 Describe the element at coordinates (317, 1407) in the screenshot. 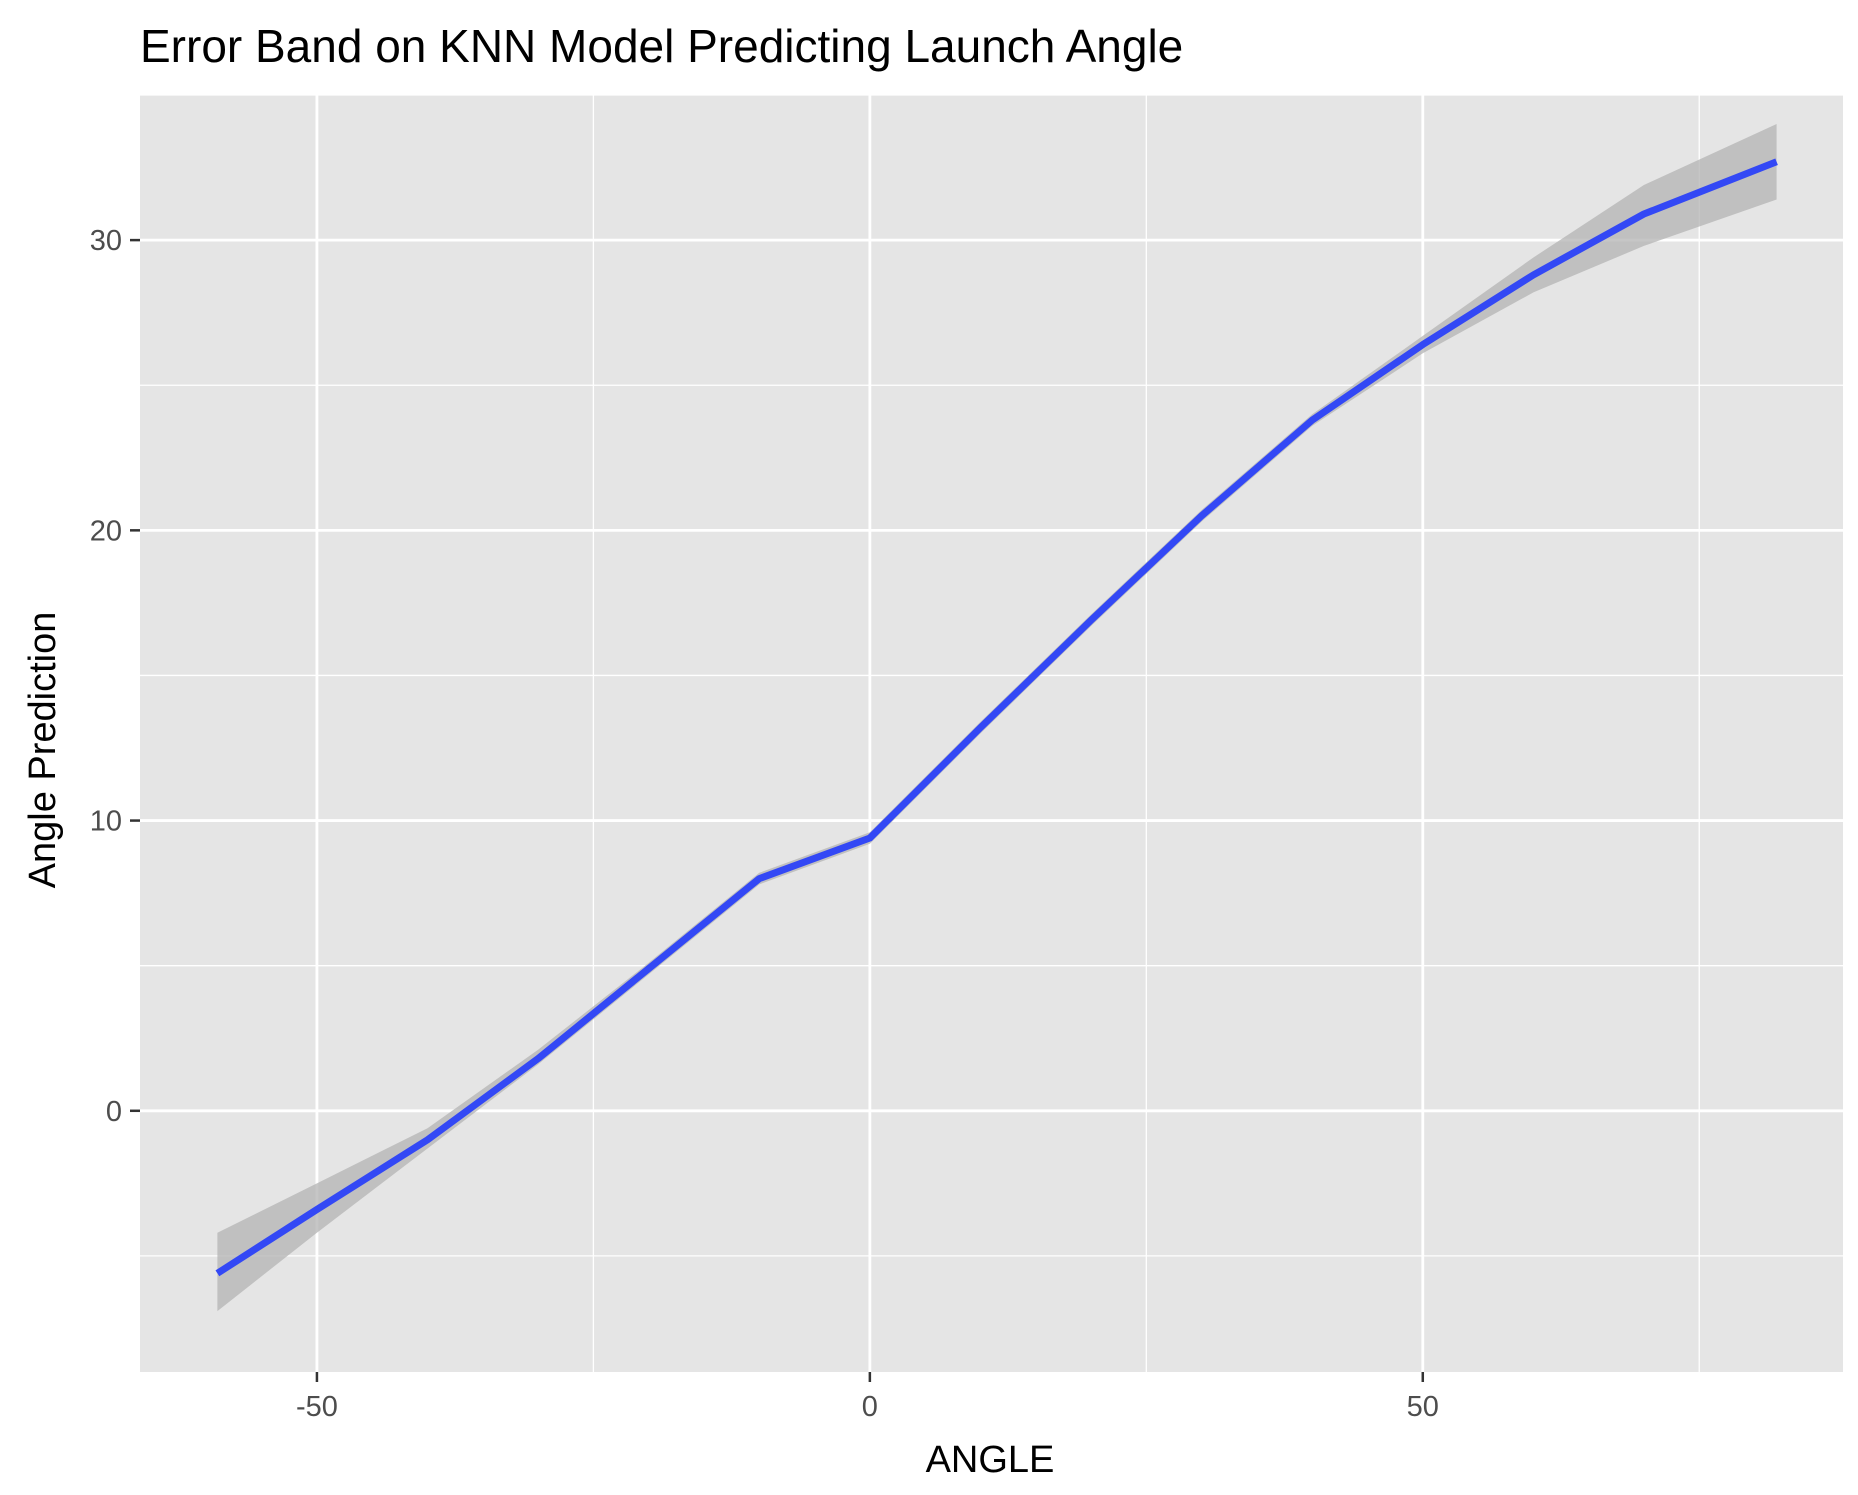

I see `x-tick-label: -50` at that location.